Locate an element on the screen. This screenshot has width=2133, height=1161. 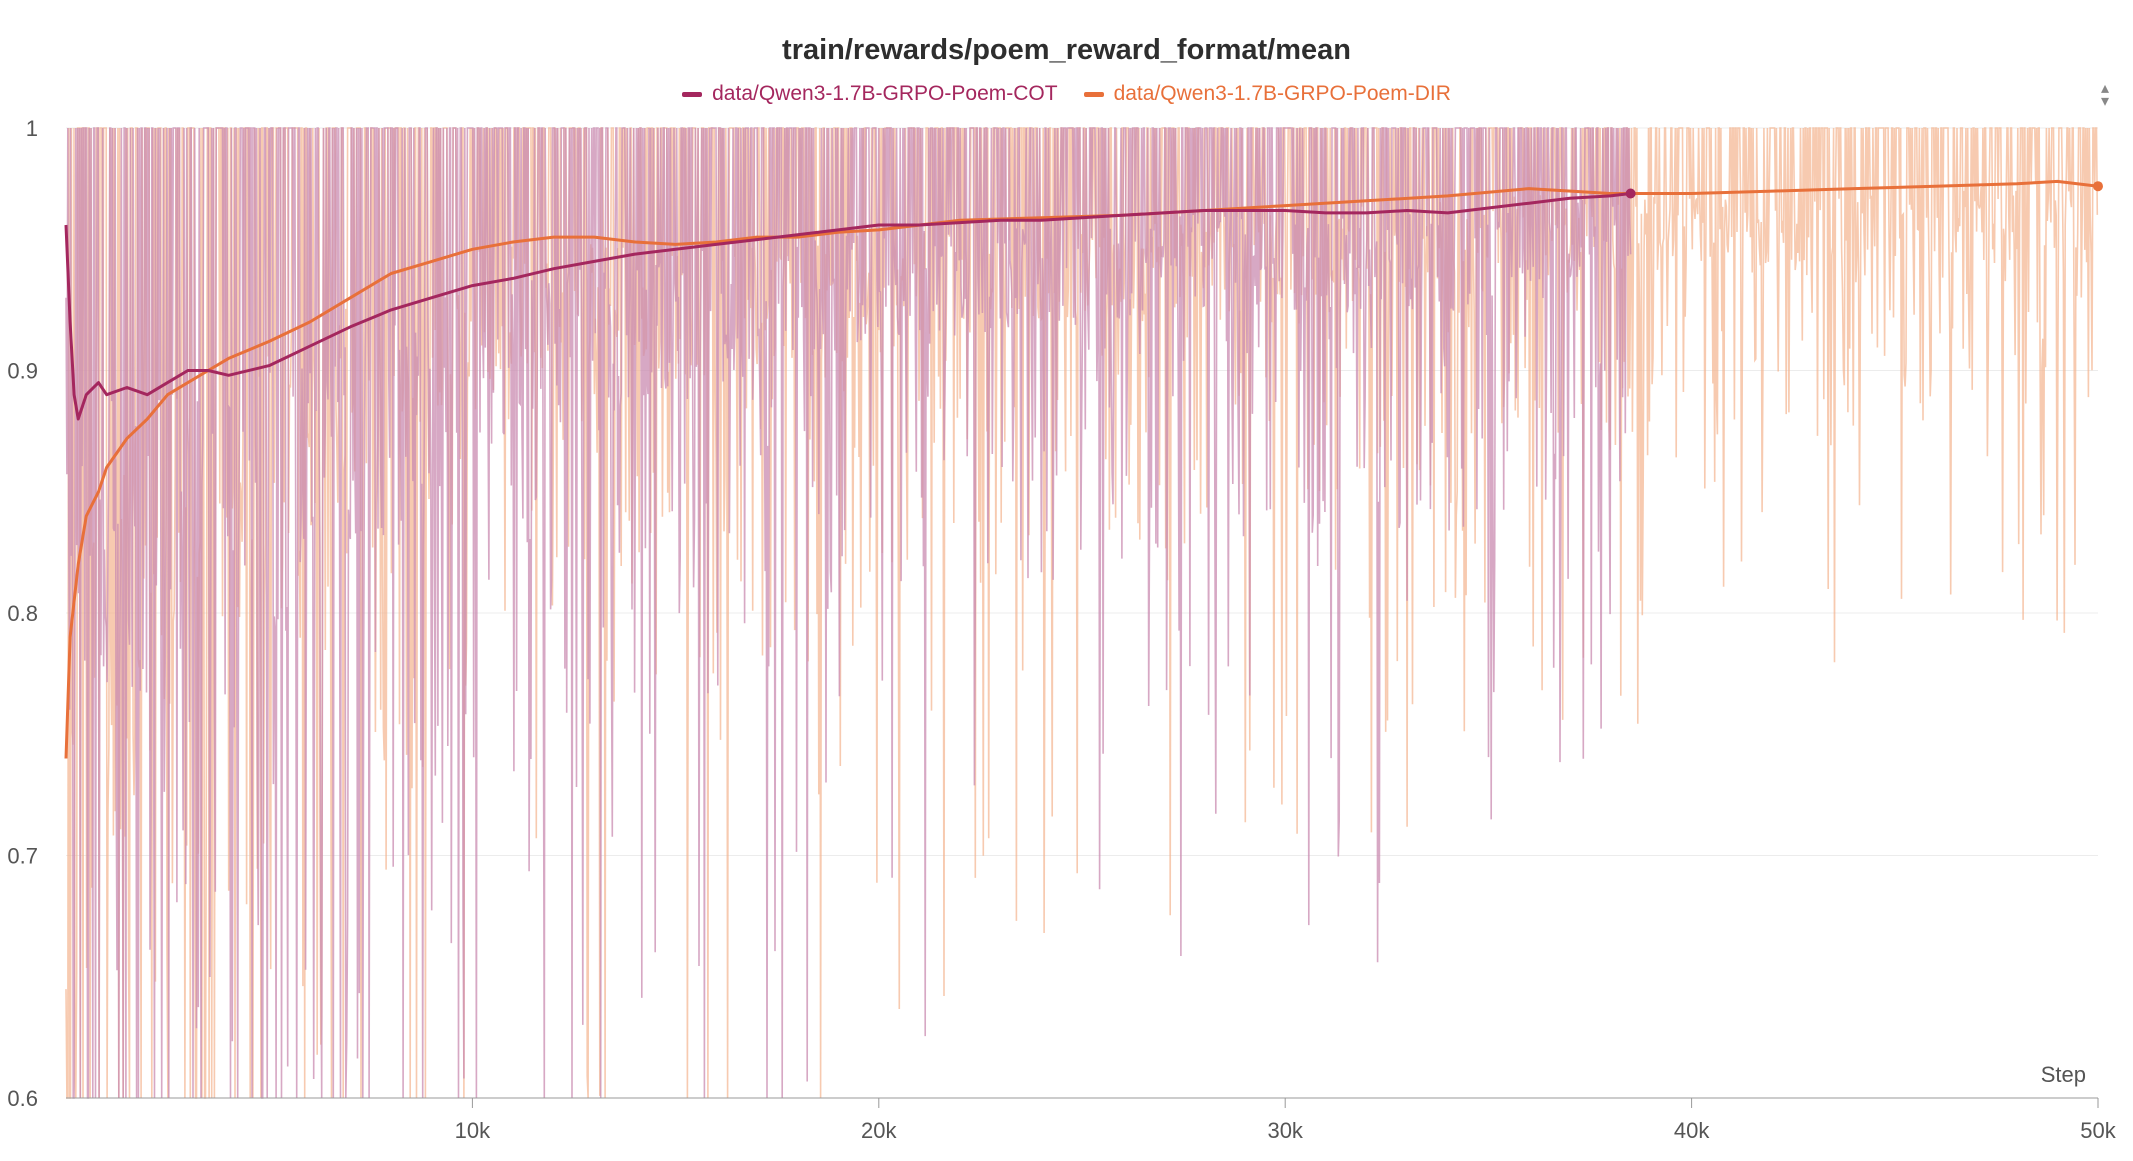
legend-item-cot: data/Qwen3-1.7B-GRPO-Poem-COT is located at coordinates (870, 94).